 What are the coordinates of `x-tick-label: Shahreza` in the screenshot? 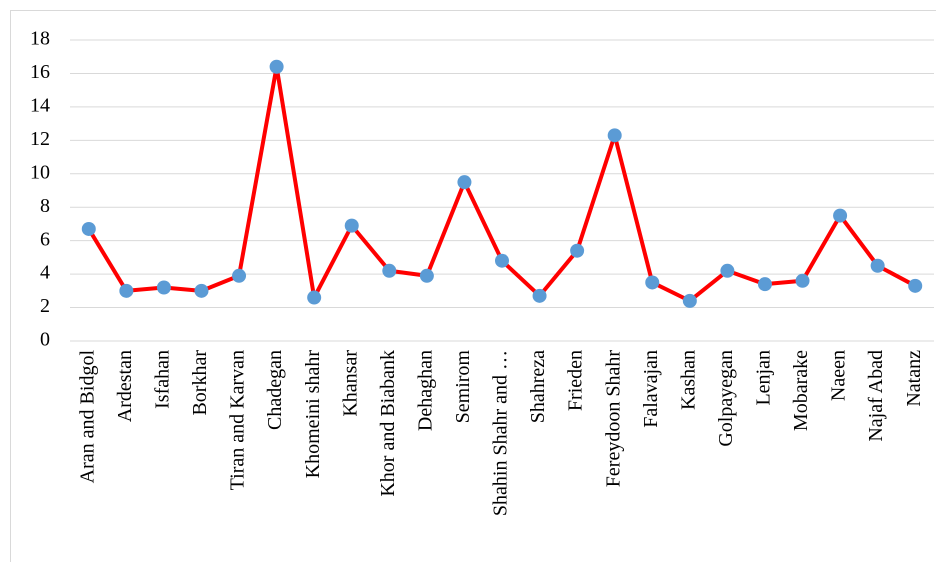 It's located at (538, 386).